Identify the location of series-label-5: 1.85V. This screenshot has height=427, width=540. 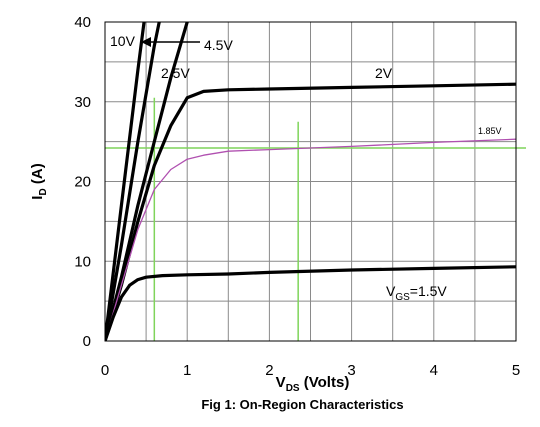
(490, 131).